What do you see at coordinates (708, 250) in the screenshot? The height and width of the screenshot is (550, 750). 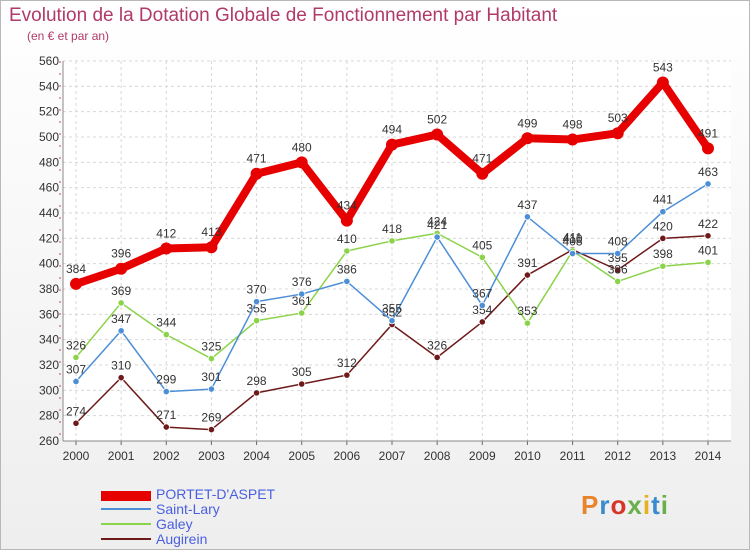 I see `data-label-galey: 401` at bounding box center [708, 250].